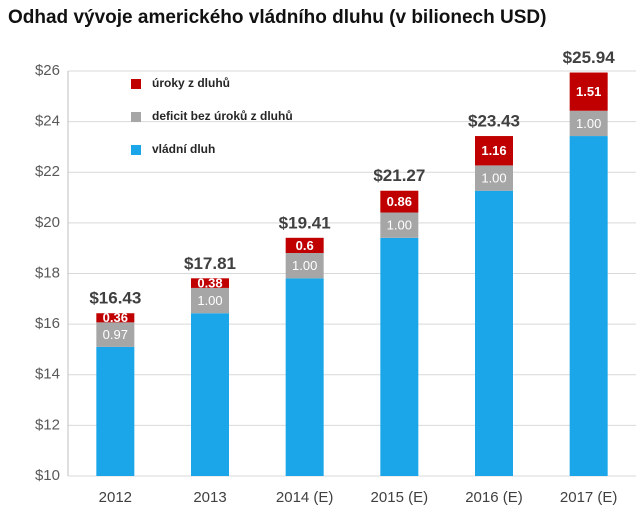 Image resolution: width=640 pixels, height=516 pixels. Describe the element at coordinates (494, 497) in the screenshot. I see `x-tick-label: 2016 (E)` at that location.